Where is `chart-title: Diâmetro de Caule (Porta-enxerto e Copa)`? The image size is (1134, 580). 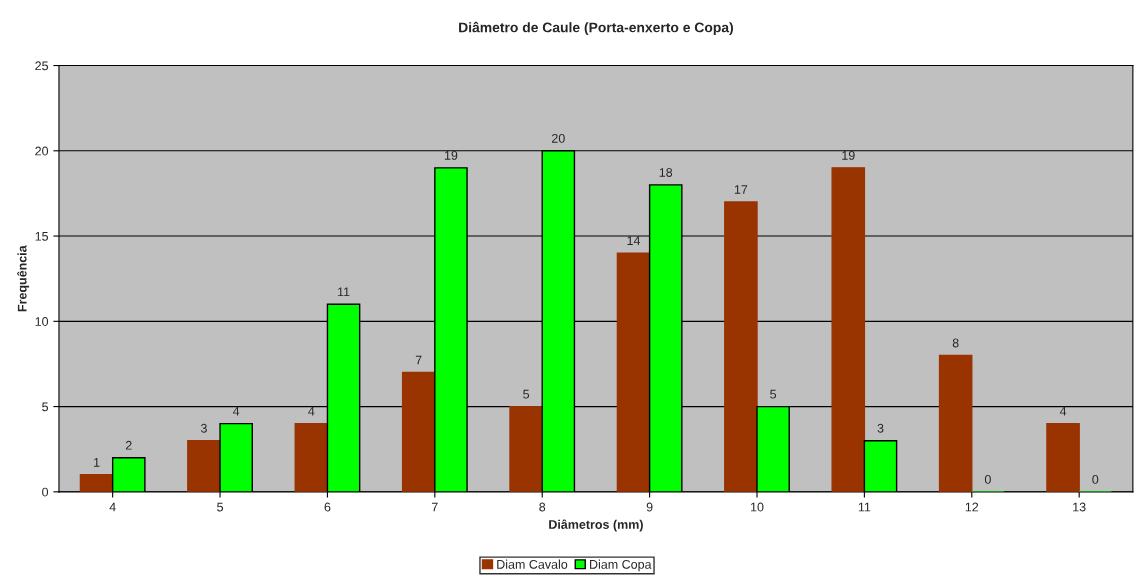 chart-title: Diâmetro de Caule (Porta-enxerto e Copa) is located at coordinates (596, 28).